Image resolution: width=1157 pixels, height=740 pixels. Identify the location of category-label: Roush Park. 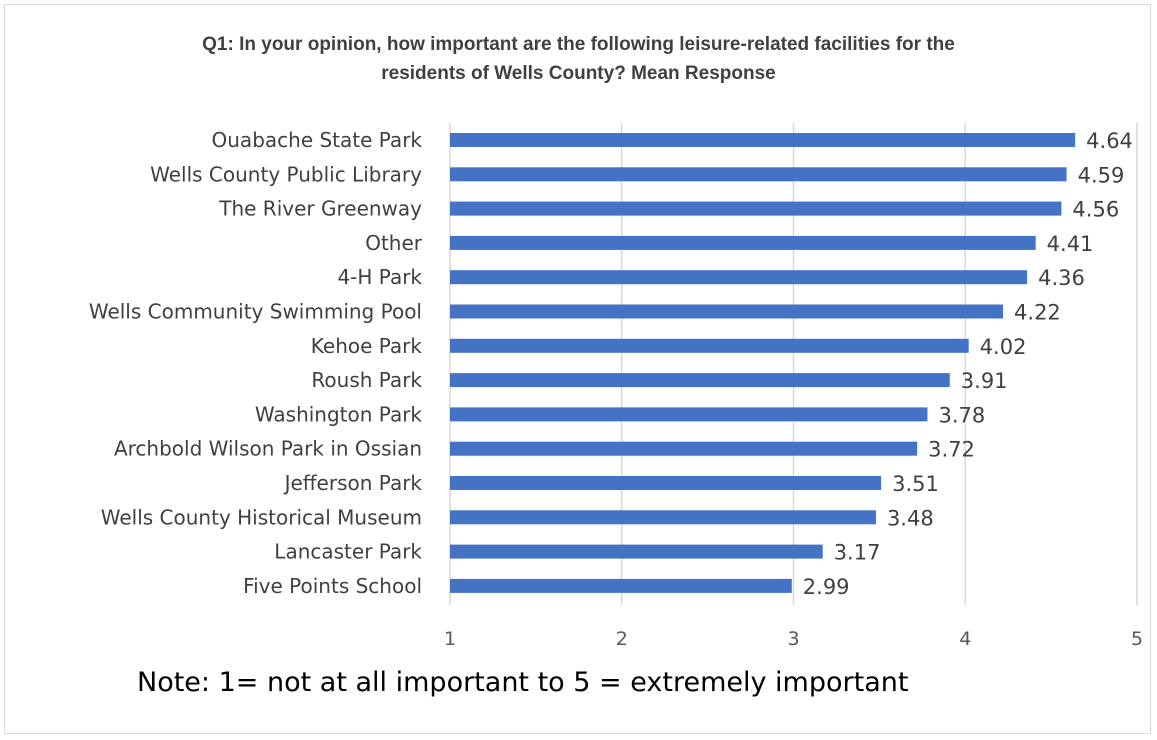
(366, 380).